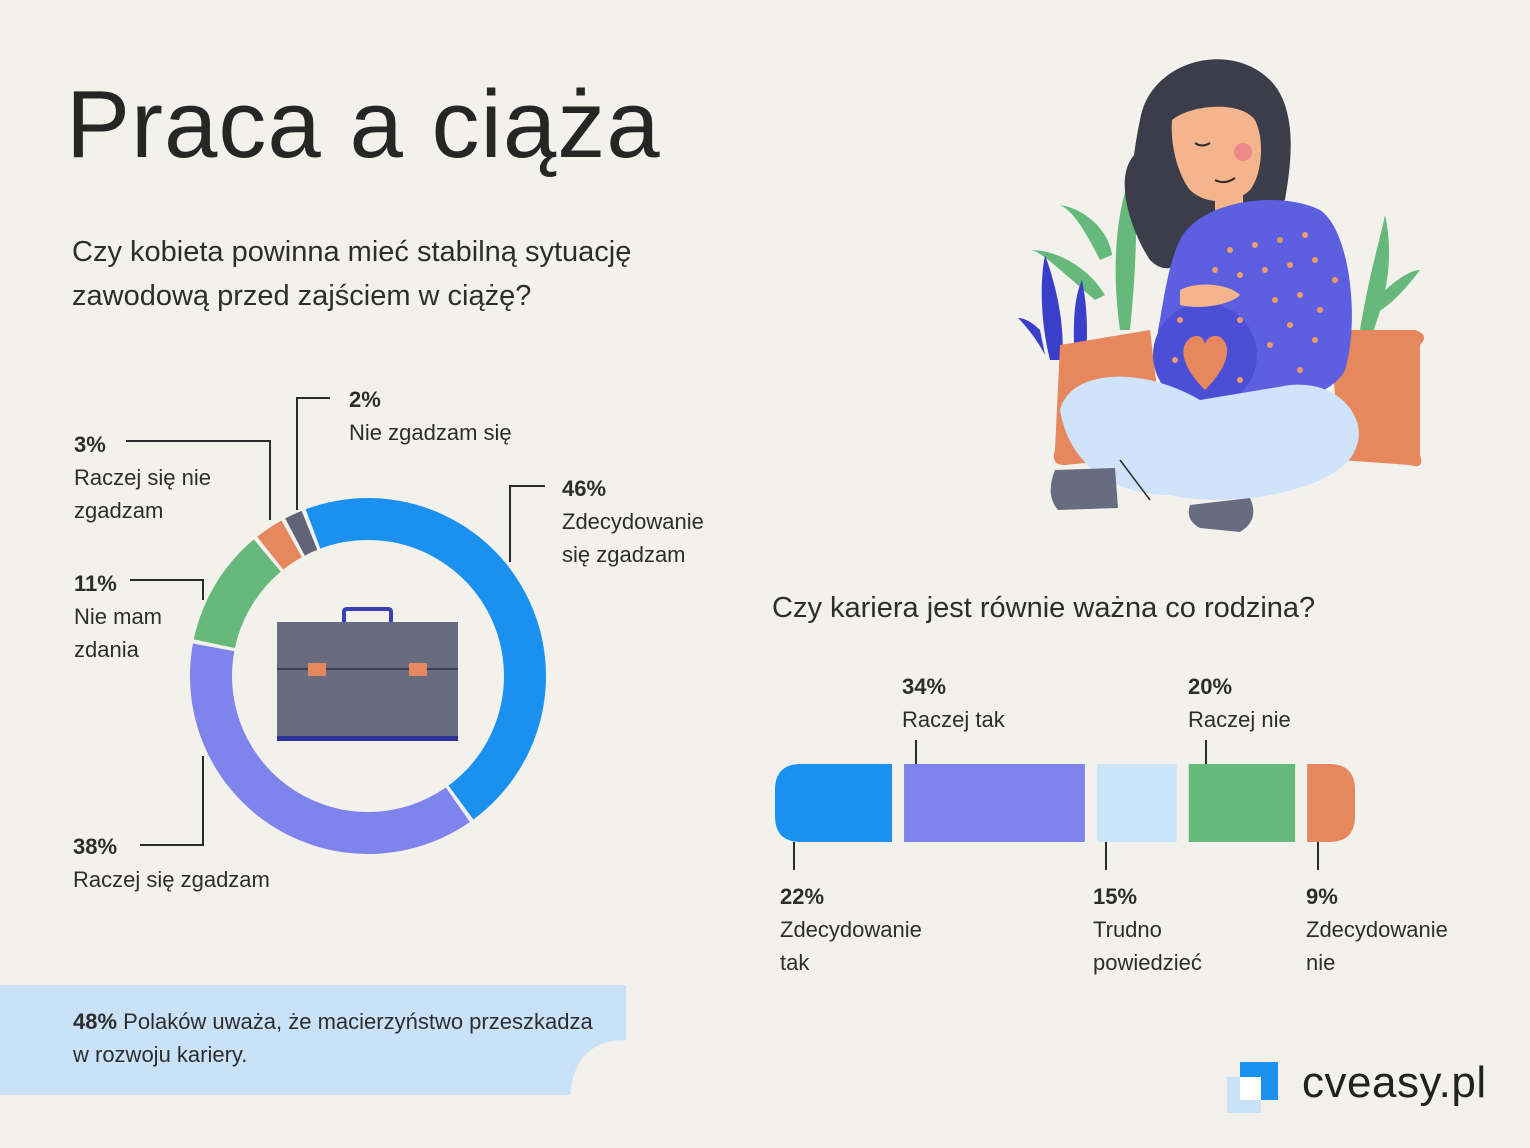 Image resolution: width=1530 pixels, height=1148 pixels. I want to click on donut-label-disagree: 2% Nie zgadzam się, so click(430, 416).